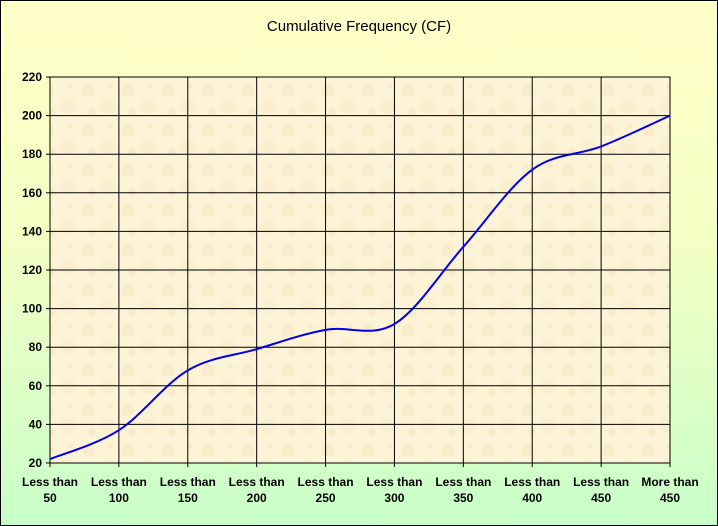  I want to click on y-tick-label: 200, so click(32, 116).